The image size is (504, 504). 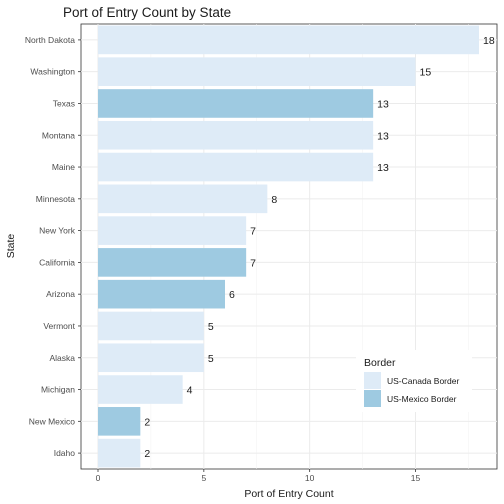 I want to click on y-tick-label: Washington, so click(x=52, y=72).